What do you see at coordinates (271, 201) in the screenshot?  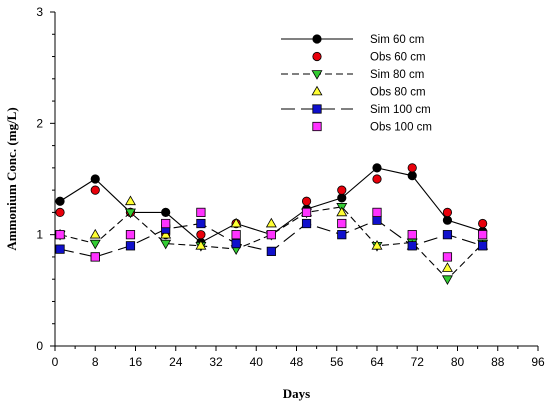 I see `series-obs-60-cm` at bounding box center [271, 201].